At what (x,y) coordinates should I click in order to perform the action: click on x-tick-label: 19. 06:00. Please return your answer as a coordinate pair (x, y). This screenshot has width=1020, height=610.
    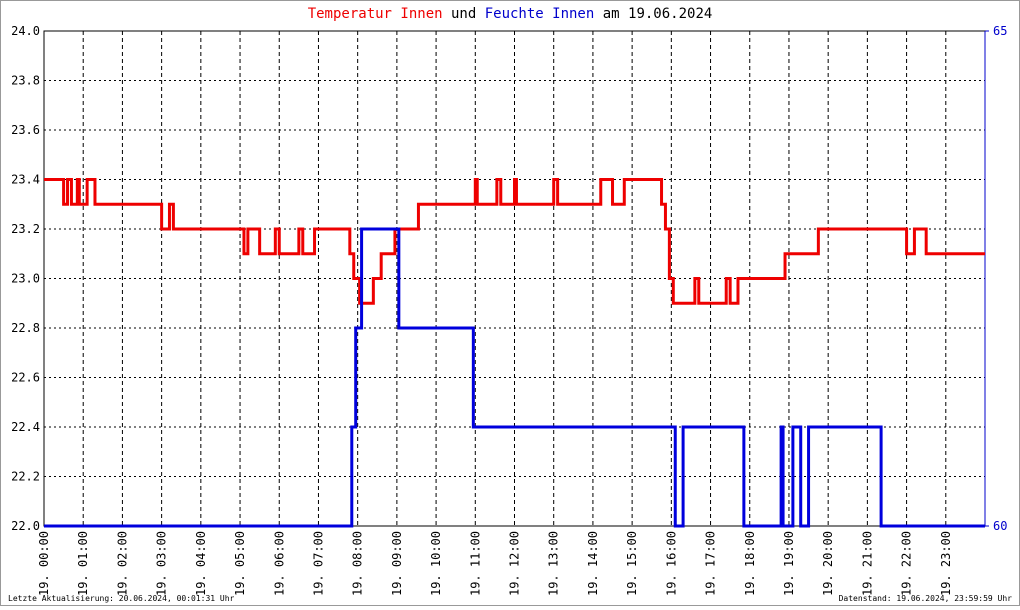
    Looking at the image, I should click on (279, 563).